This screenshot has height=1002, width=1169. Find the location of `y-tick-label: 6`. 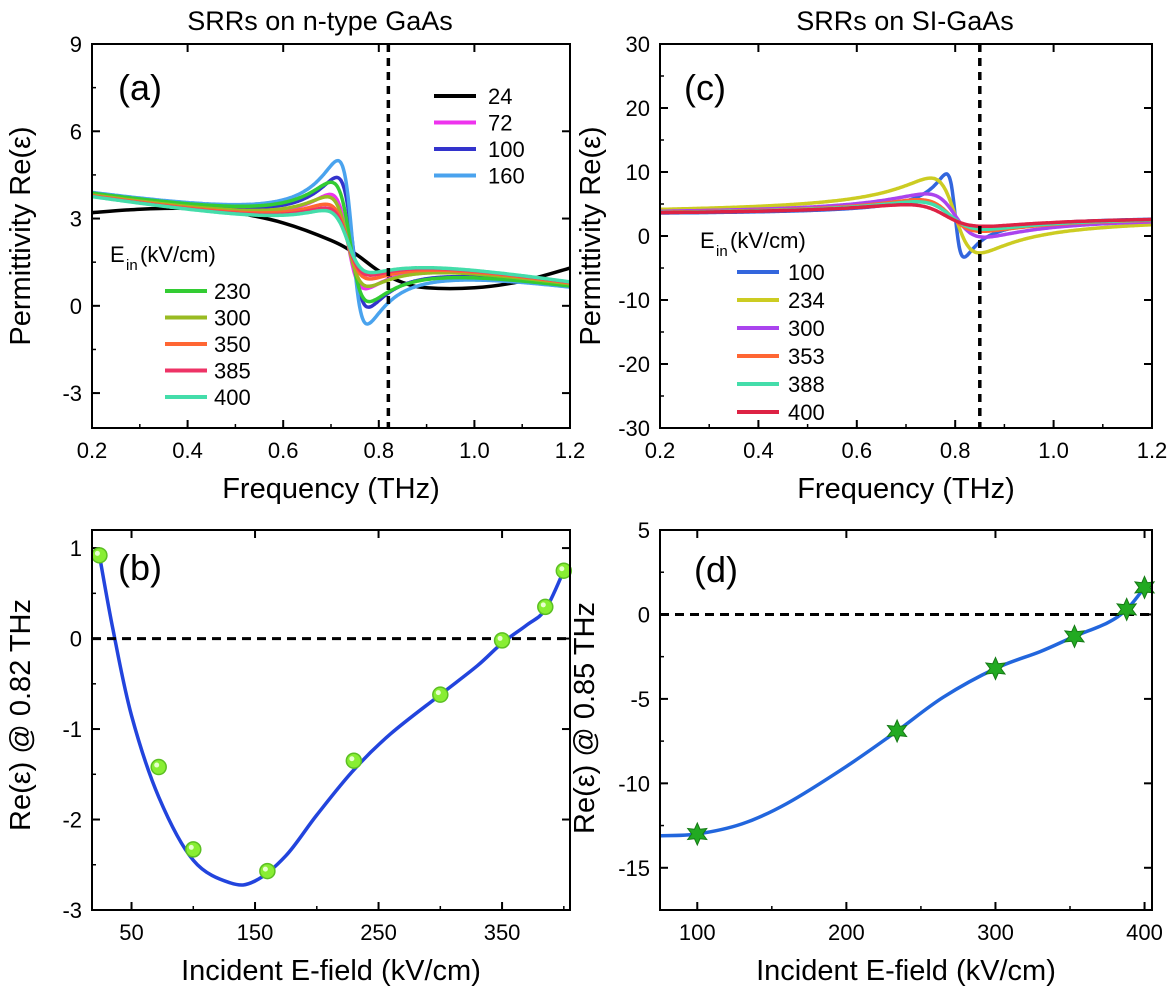

y-tick-label: 6 is located at coordinates (76, 131).